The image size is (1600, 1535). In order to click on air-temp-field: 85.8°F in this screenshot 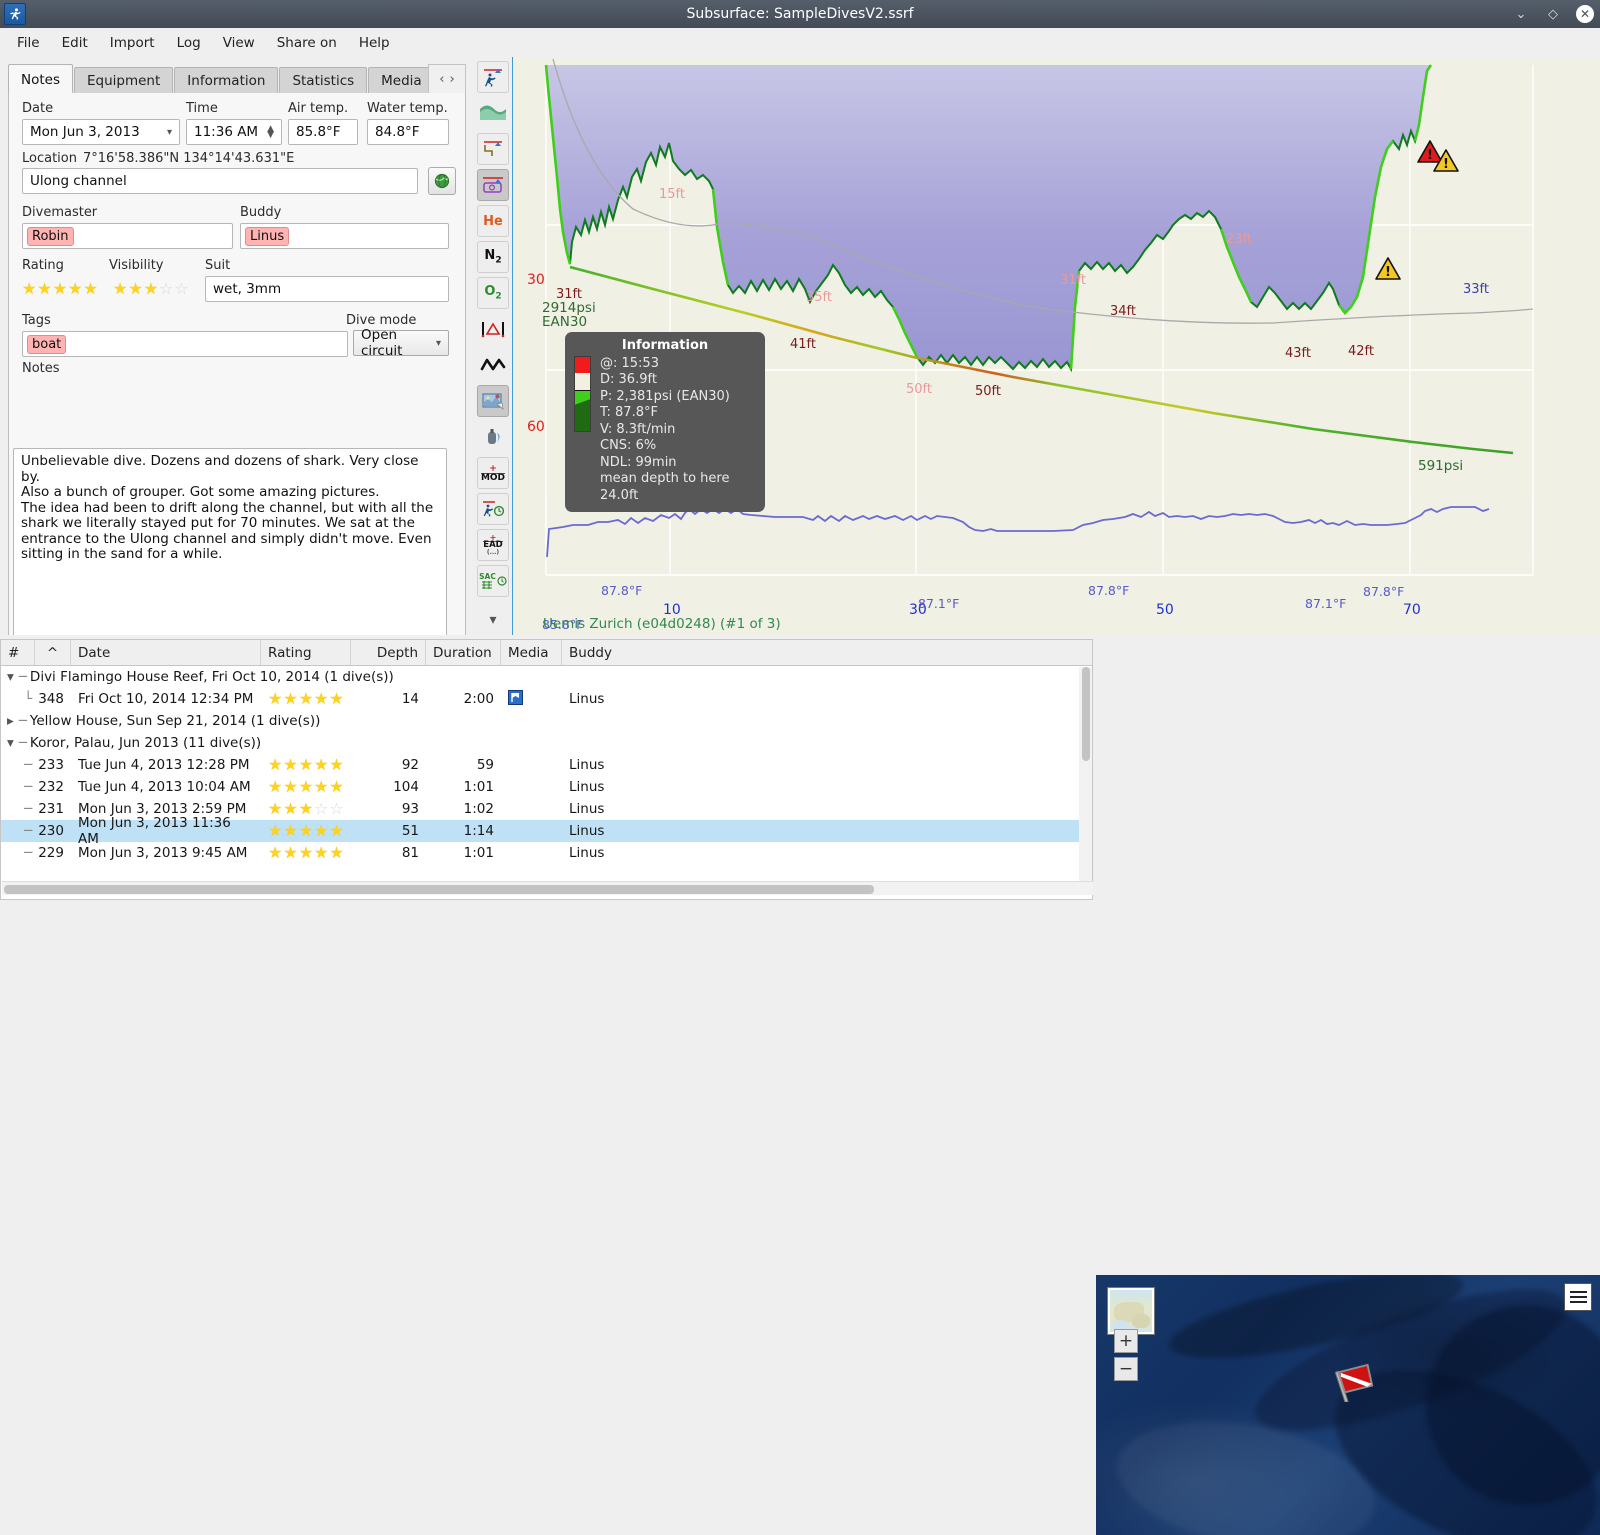, I will do `click(323, 132)`.